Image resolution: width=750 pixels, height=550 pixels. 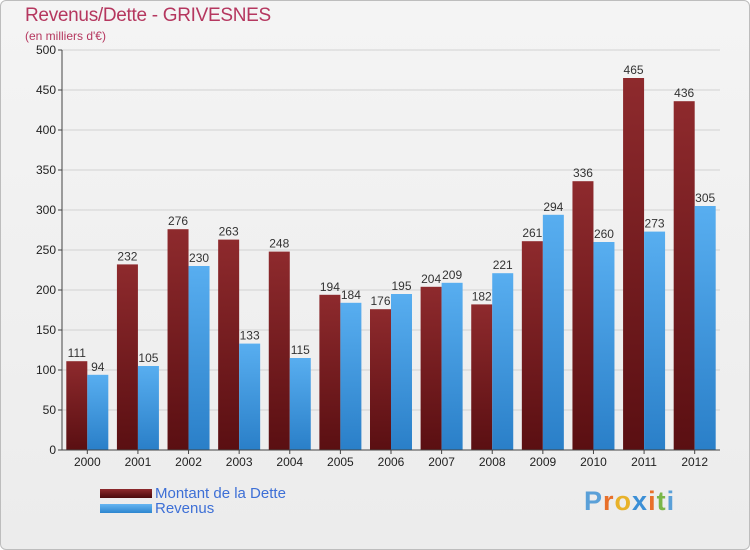 What do you see at coordinates (279, 244) in the screenshot?
I see `data-label-dette: 248` at bounding box center [279, 244].